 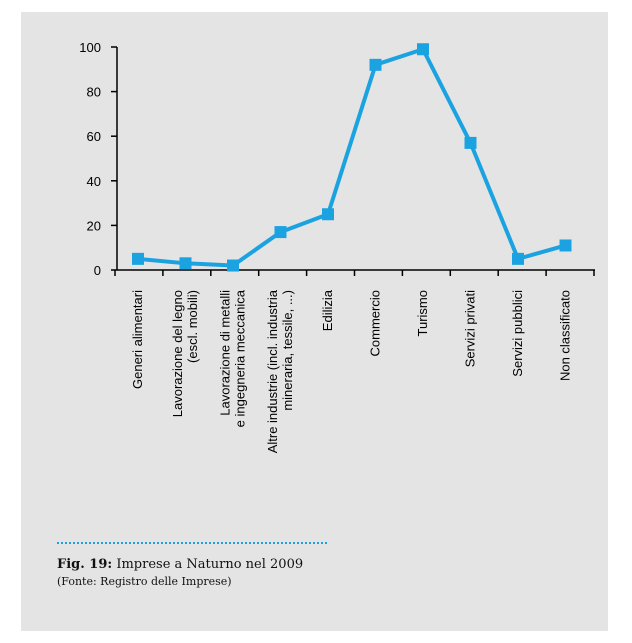 I want to click on y-tick-label: 20, so click(x=94, y=225).